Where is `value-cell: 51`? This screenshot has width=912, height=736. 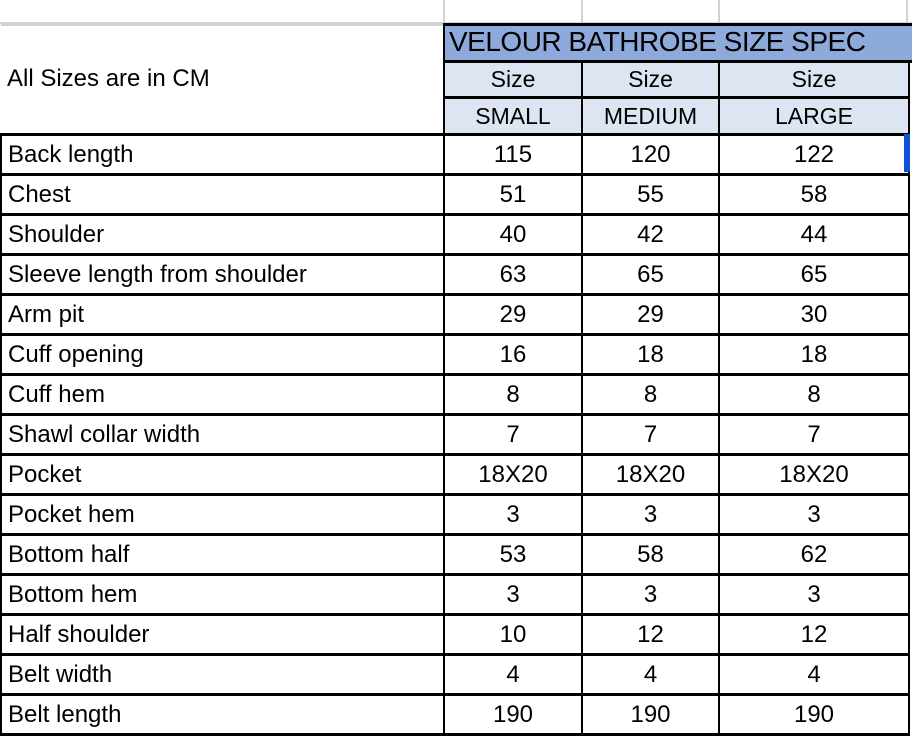
value-cell: 51 is located at coordinates (513, 194).